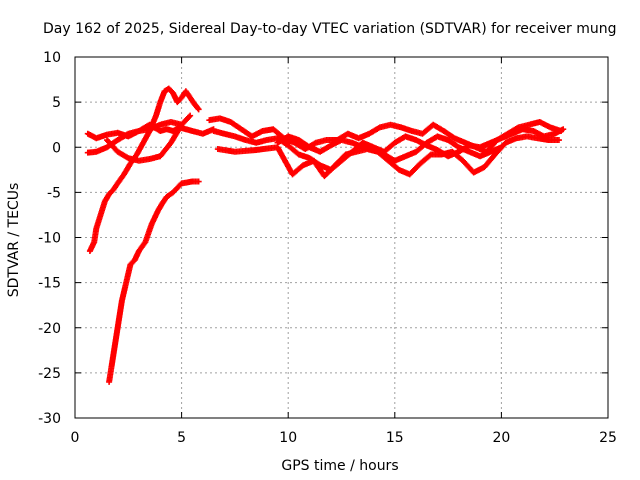 The image size is (640, 480). What do you see at coordinates (56, 103) in the screenshot?
I see `y-tick-label: 5` at bounding box center [56, 103].